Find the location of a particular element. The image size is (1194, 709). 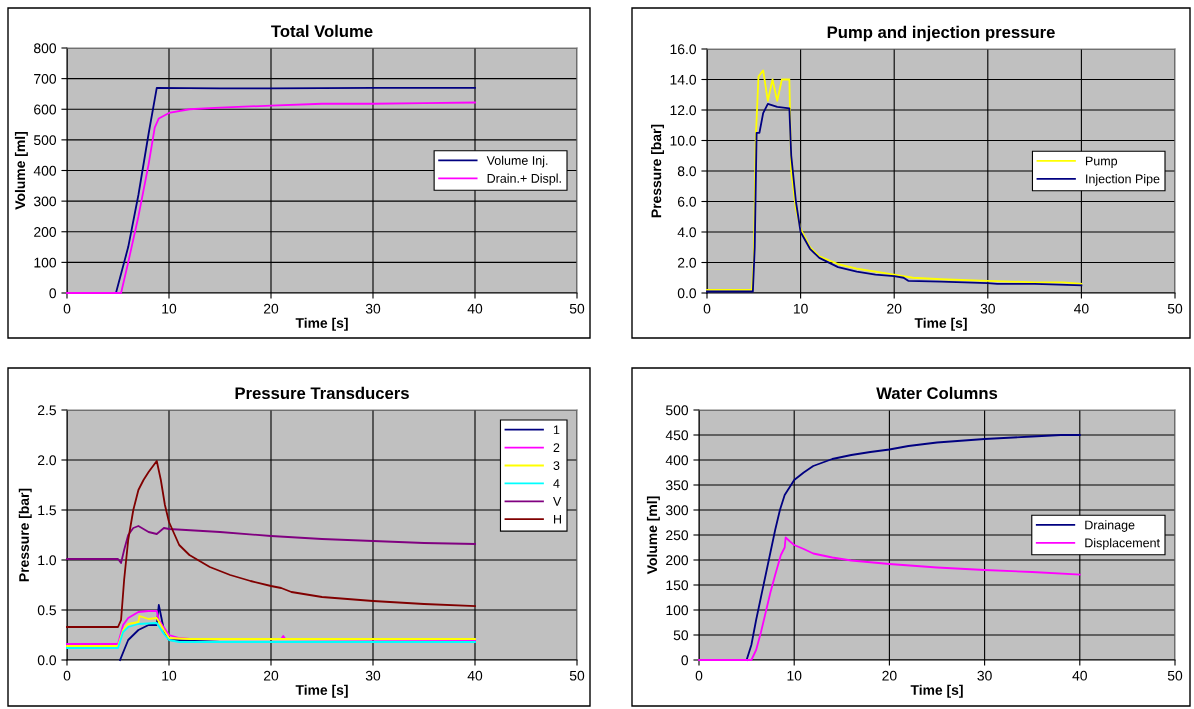

y-tick-label: 14.0 is located at coordinates (683, 79).